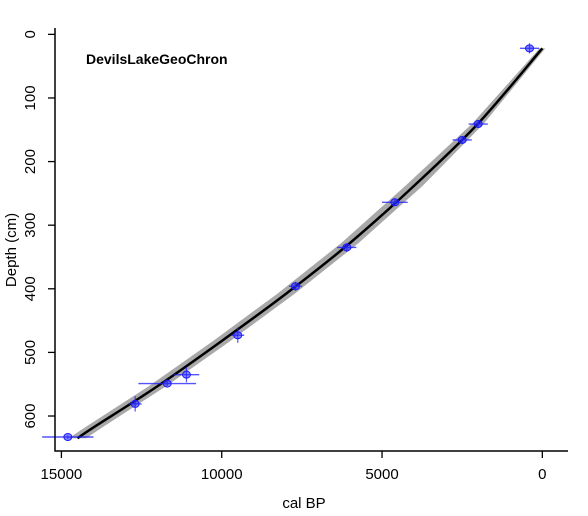 Image resolution: width=588 pixels, height=516 pixels. What do you see at coordinates (30, 415) in the screenshot?
I see `y-tick-label: 600` at bounding box center [30, 415].